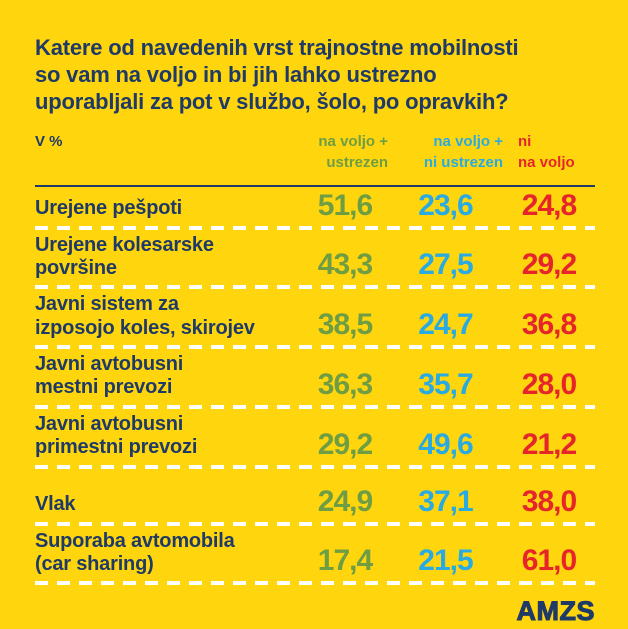  I want to click on value-available-suitable: 51,6, so click(345, 205).